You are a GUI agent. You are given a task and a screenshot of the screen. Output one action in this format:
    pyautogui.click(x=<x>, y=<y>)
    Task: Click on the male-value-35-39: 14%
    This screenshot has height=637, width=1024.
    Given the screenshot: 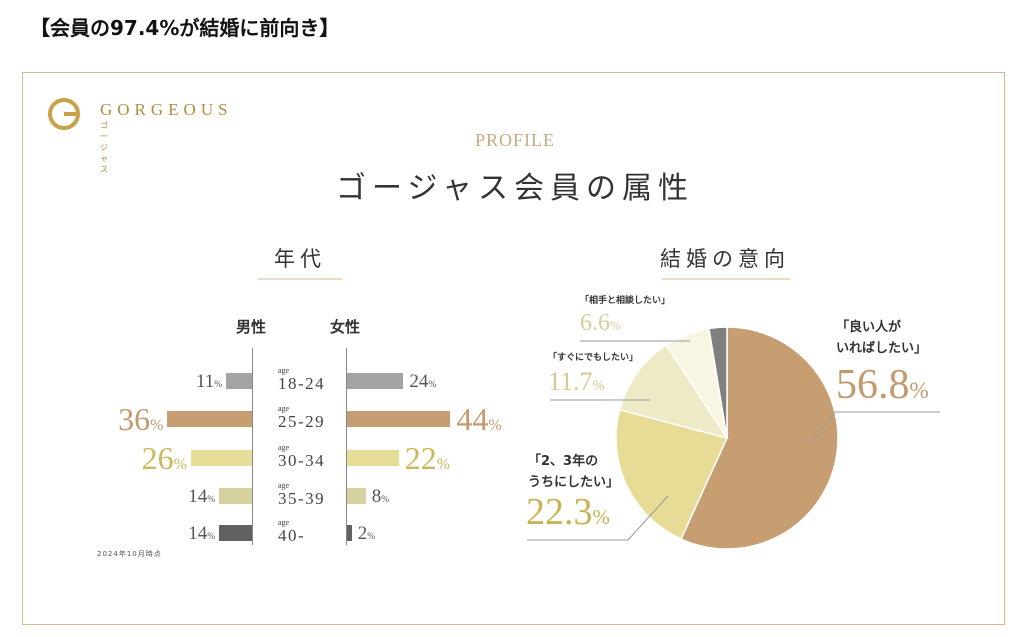 What is the action you would take?
    pyautogui.click(x=201, y=496)
    